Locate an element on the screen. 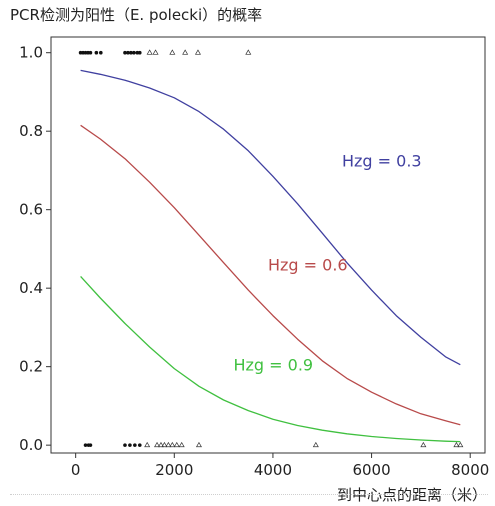  y-axis: 0.0 0.2 0.4 0.6 0.8 1.0 is located at coordinates (35, 249).